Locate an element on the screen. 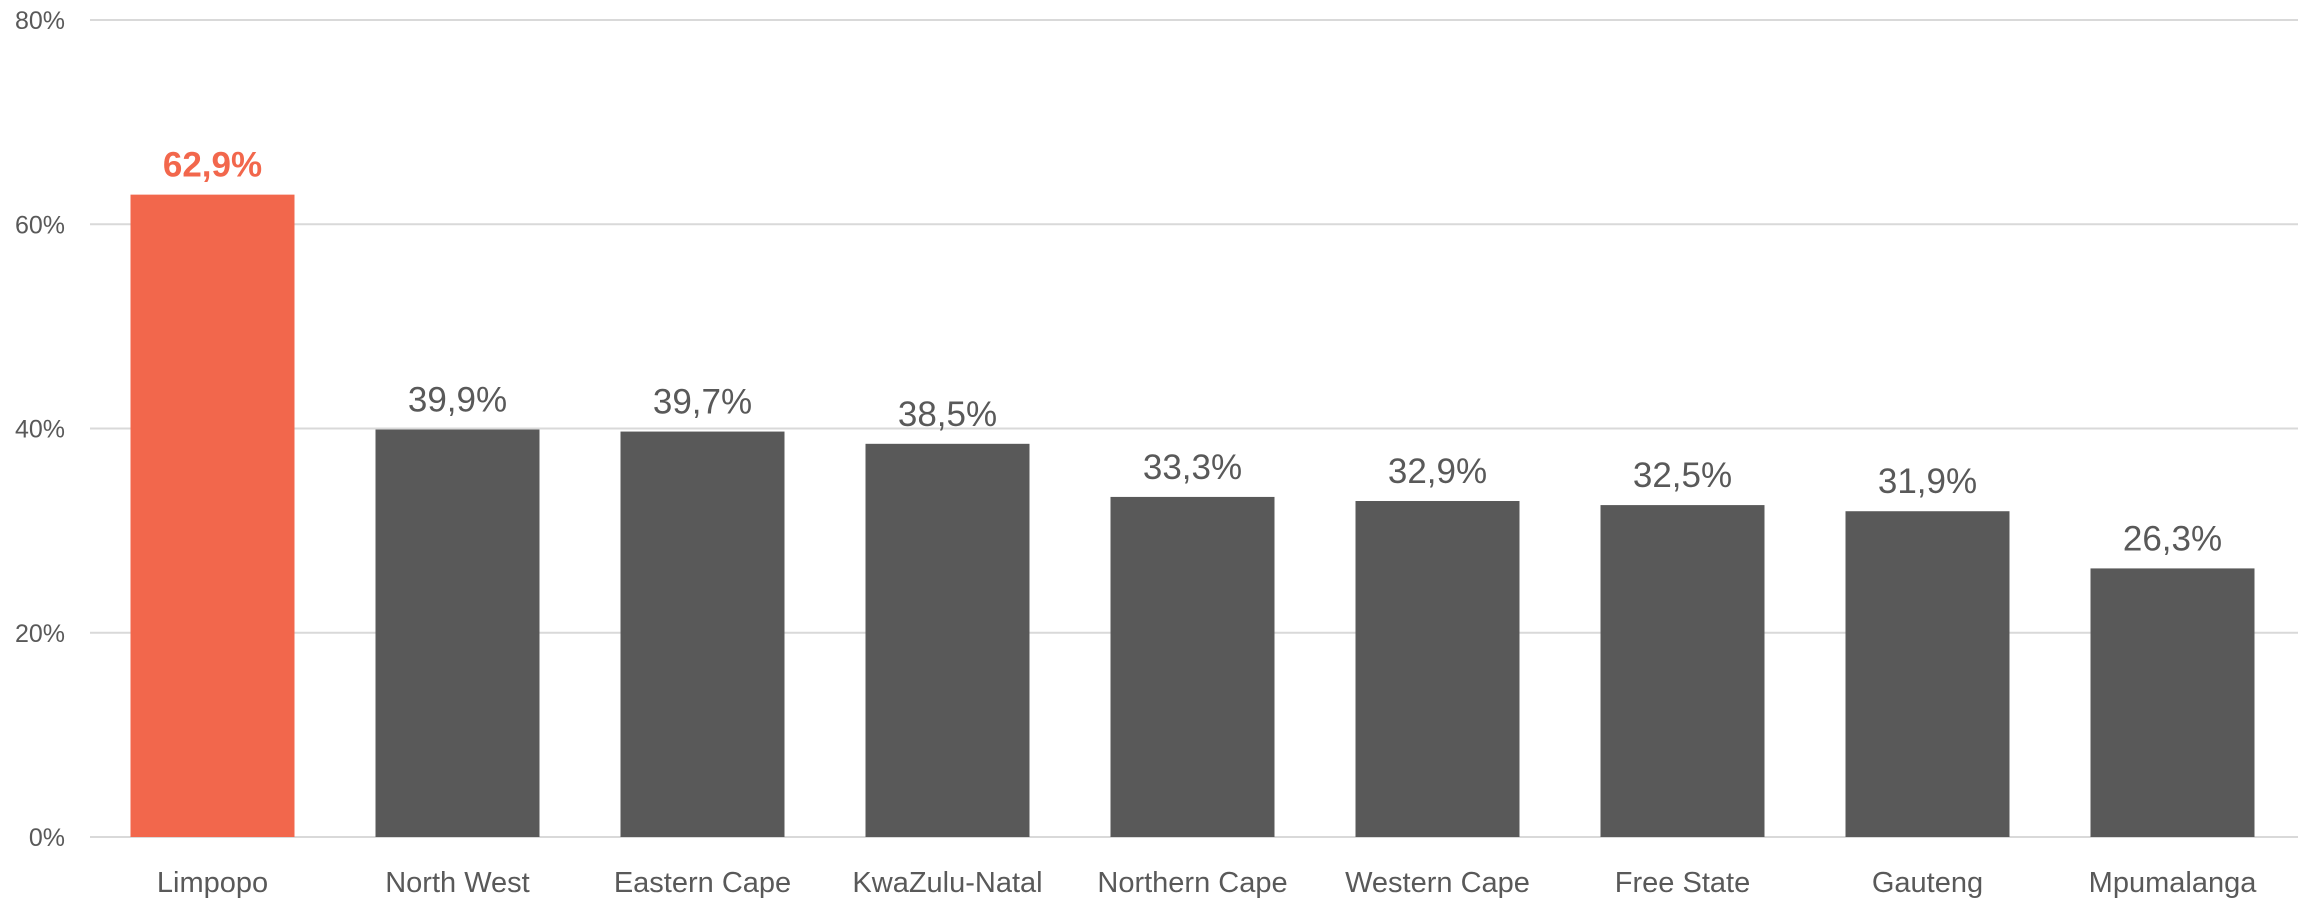 The height and width of the screenshot is (905, 2305). data-label: 31,9% is located at coordinates (1927, 481).